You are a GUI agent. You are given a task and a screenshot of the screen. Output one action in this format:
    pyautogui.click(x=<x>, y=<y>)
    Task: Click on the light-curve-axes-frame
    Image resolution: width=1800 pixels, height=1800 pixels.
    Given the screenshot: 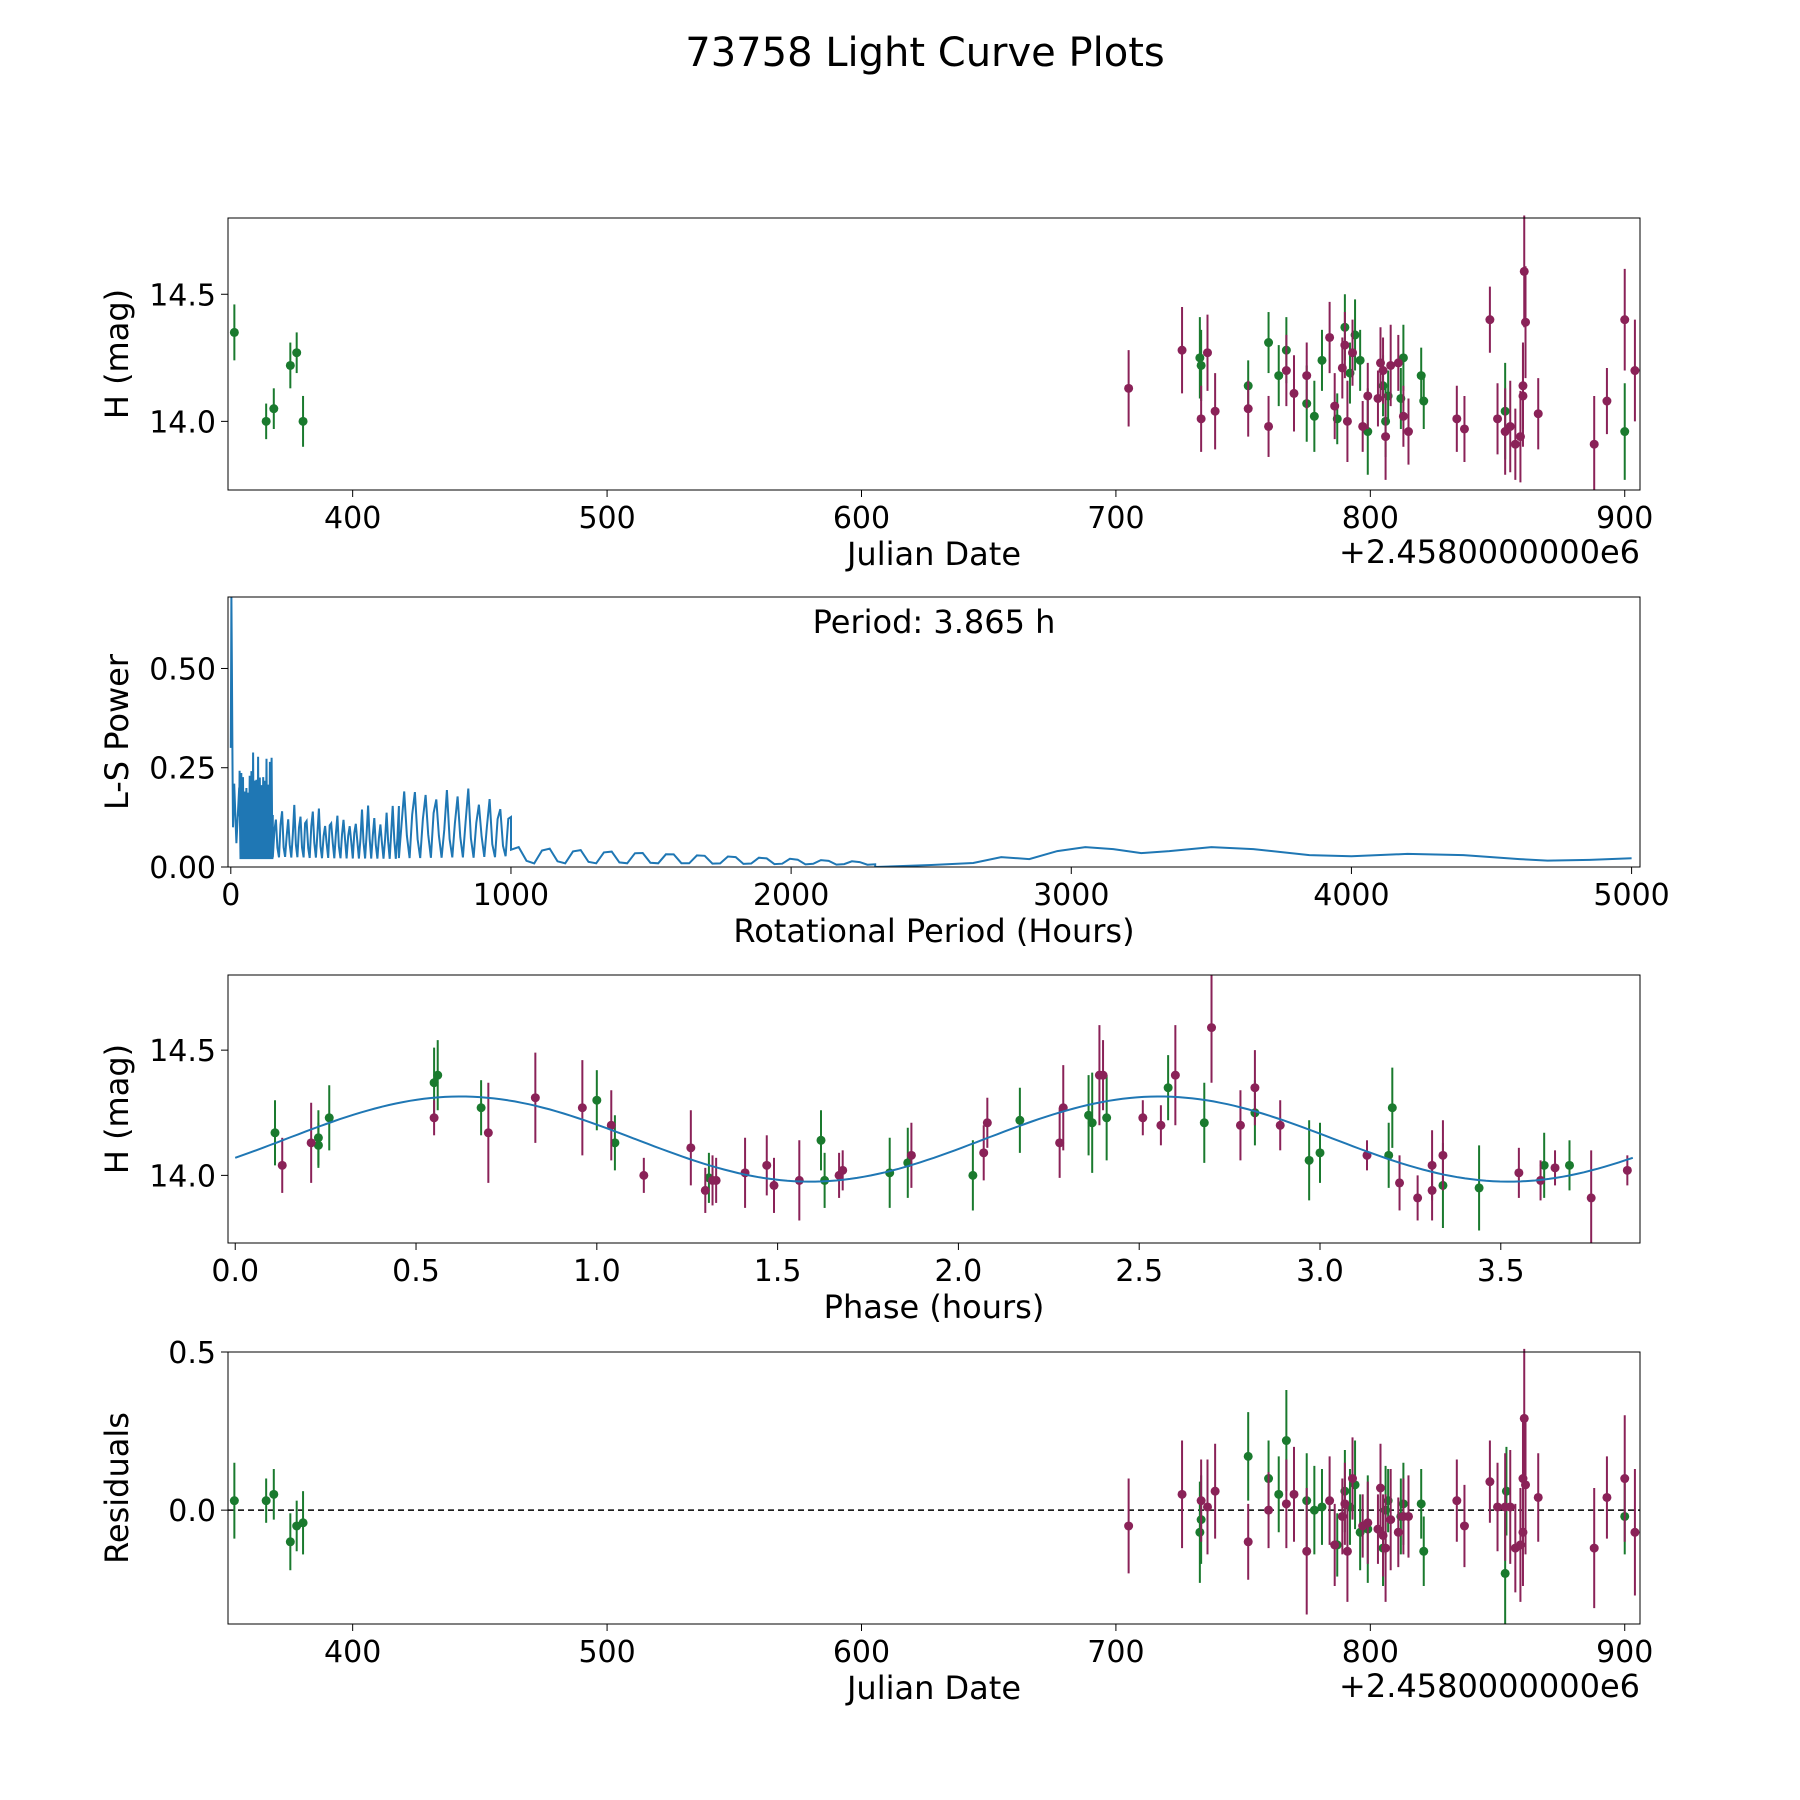 What is the action you would take?
    pyautogui.click(x=934, y=354)
    